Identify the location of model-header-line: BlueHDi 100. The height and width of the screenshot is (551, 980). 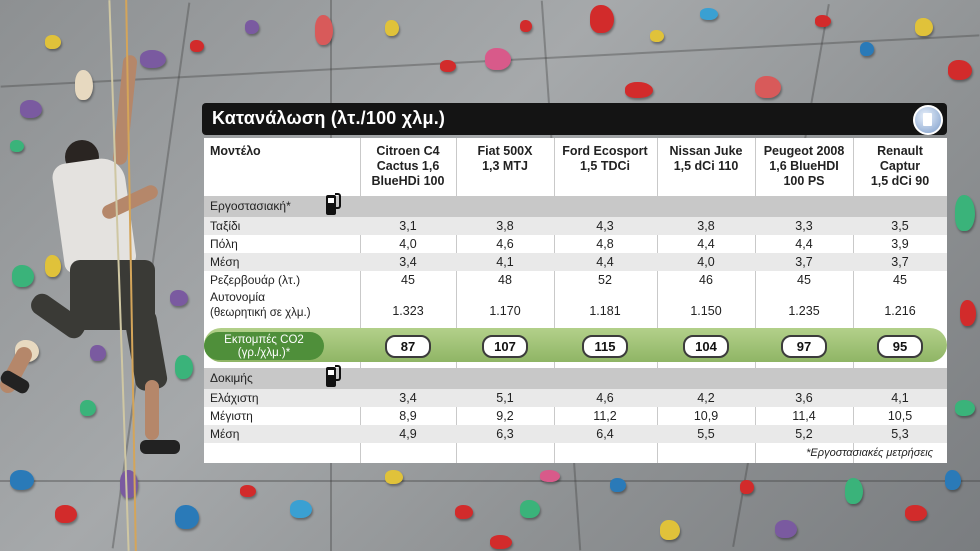
(408, 181).